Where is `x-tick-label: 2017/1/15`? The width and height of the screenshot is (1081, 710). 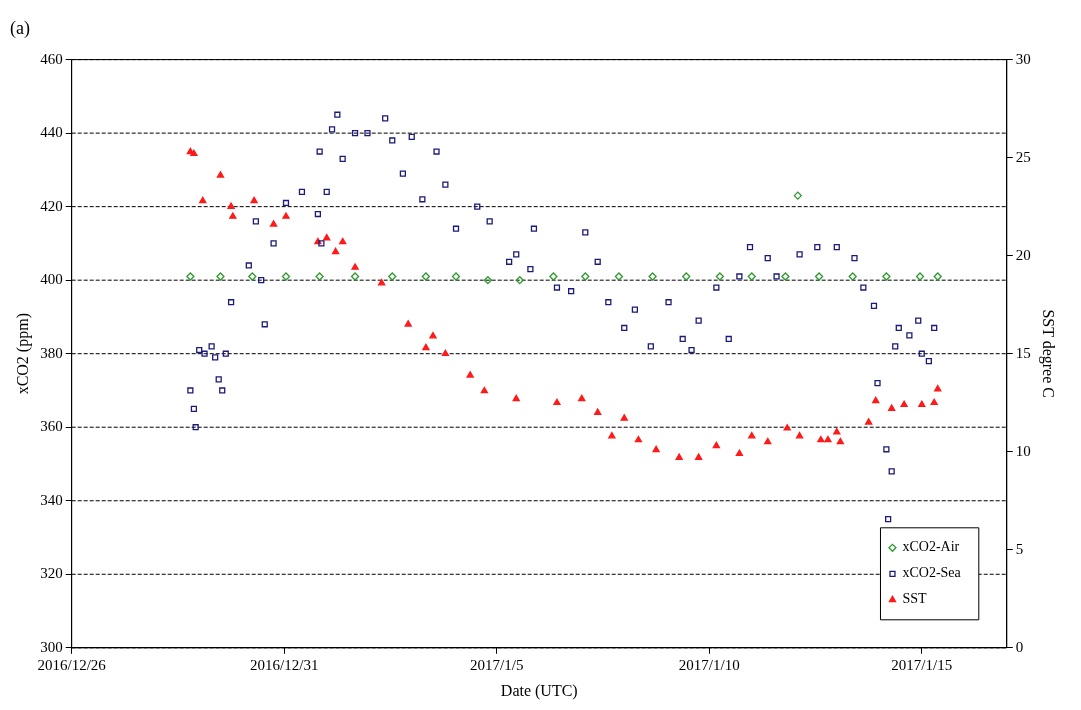 x-tick-label: 2017/1/15 is located at coordinates (922, 664).